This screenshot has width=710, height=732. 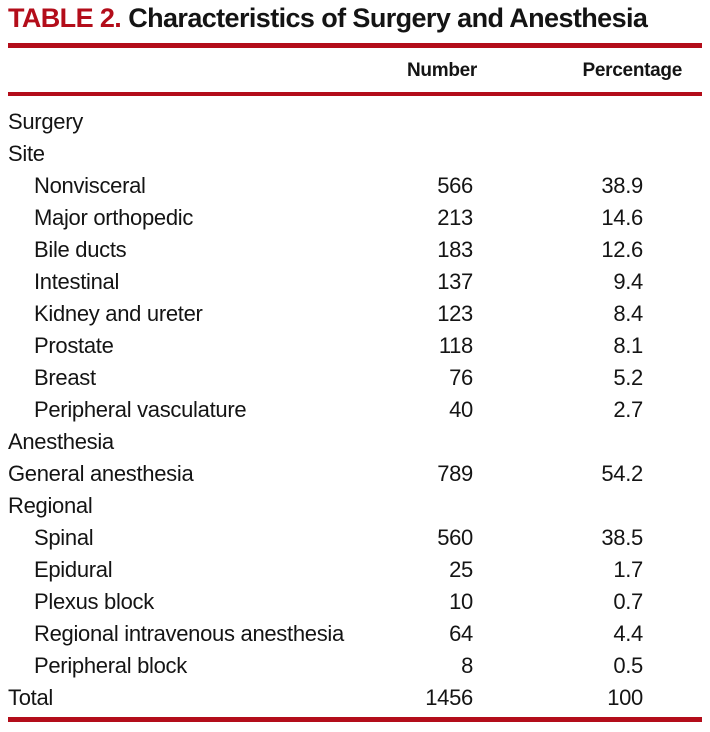 I want to click on row-number-value: 118, so click(x=455, y=345).